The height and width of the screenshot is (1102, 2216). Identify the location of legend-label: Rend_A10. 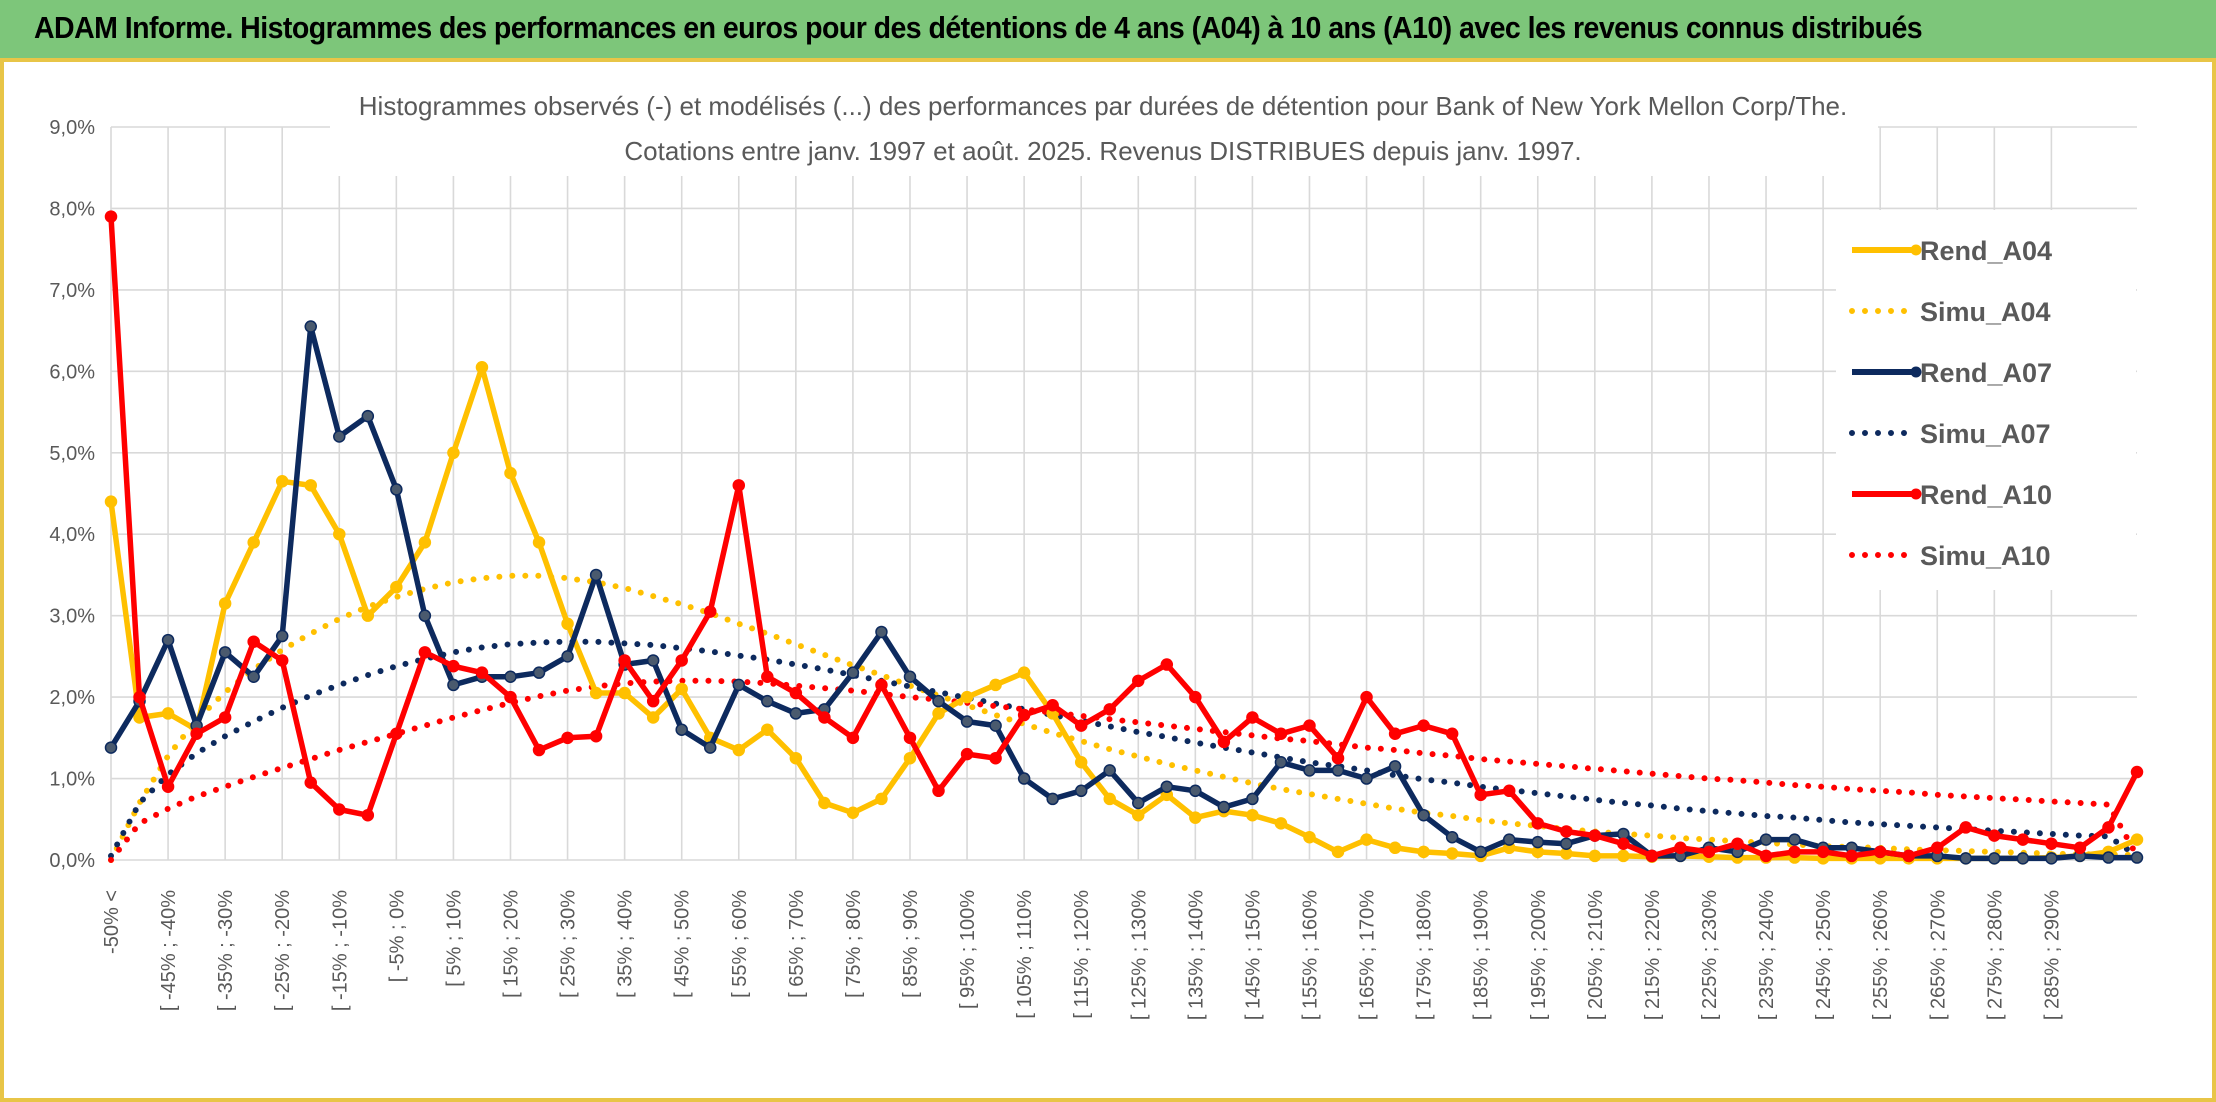
(1986, 495).